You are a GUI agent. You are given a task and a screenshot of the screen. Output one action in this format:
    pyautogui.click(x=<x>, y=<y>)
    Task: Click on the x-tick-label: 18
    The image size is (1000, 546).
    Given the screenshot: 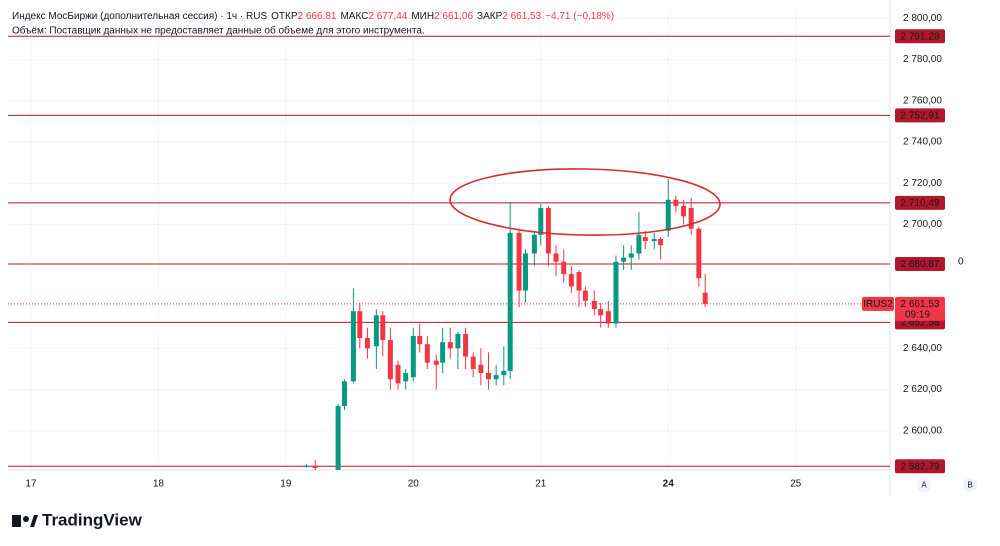 What is the action you would take?
    pyautogui.click(x=159, y=484)
    